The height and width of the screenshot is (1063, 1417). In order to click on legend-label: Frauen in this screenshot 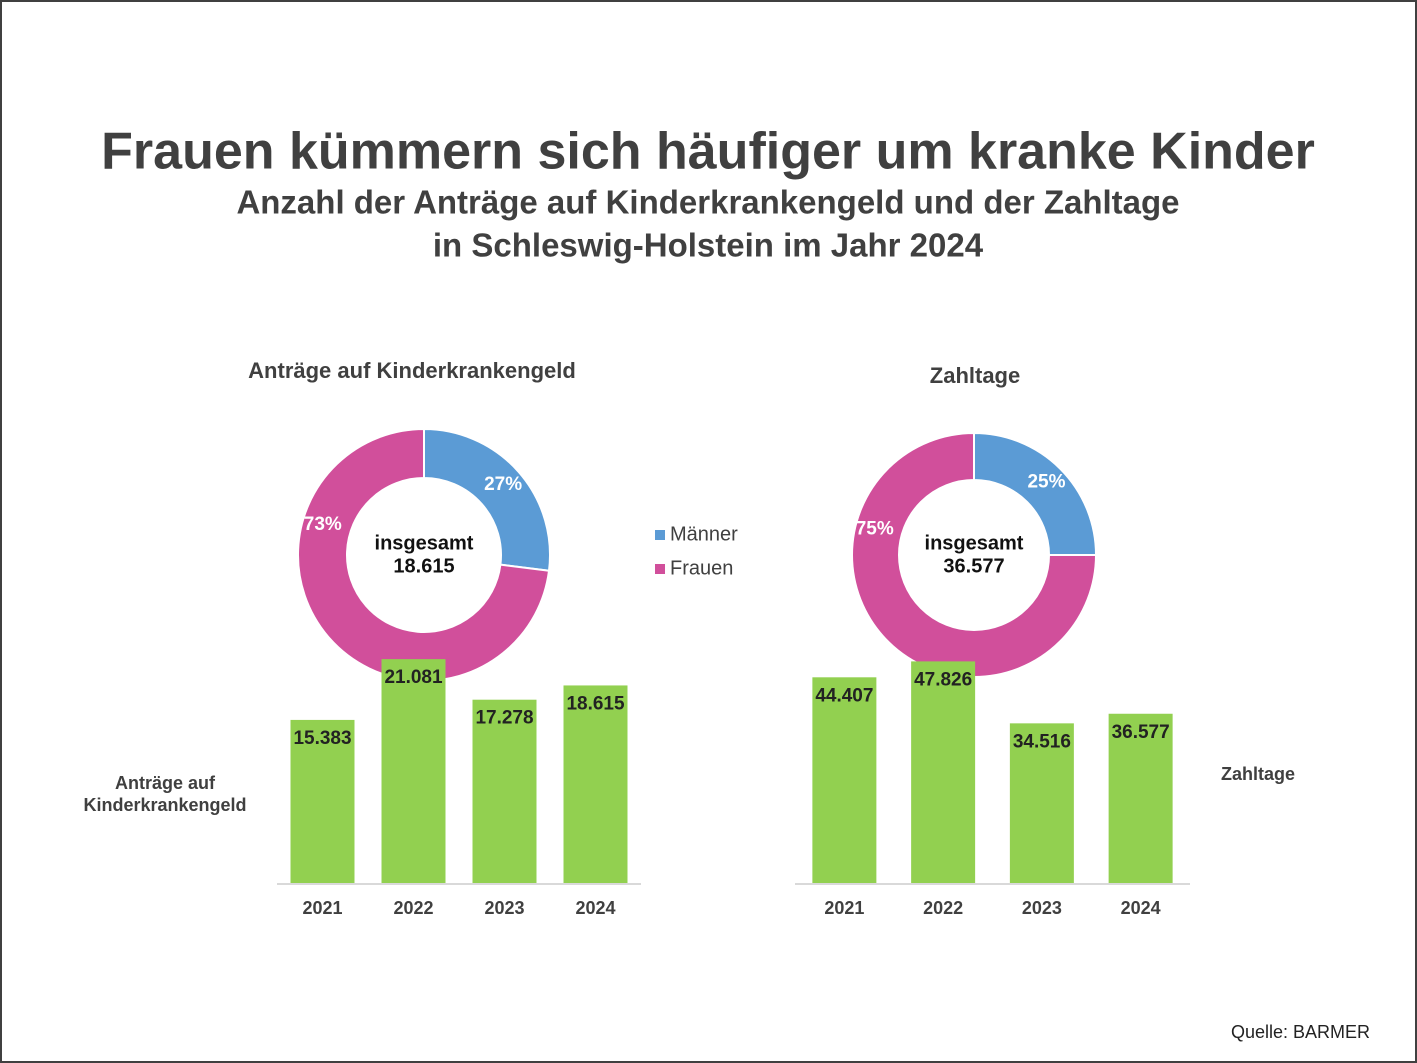, I will do `click(701, 568)`.